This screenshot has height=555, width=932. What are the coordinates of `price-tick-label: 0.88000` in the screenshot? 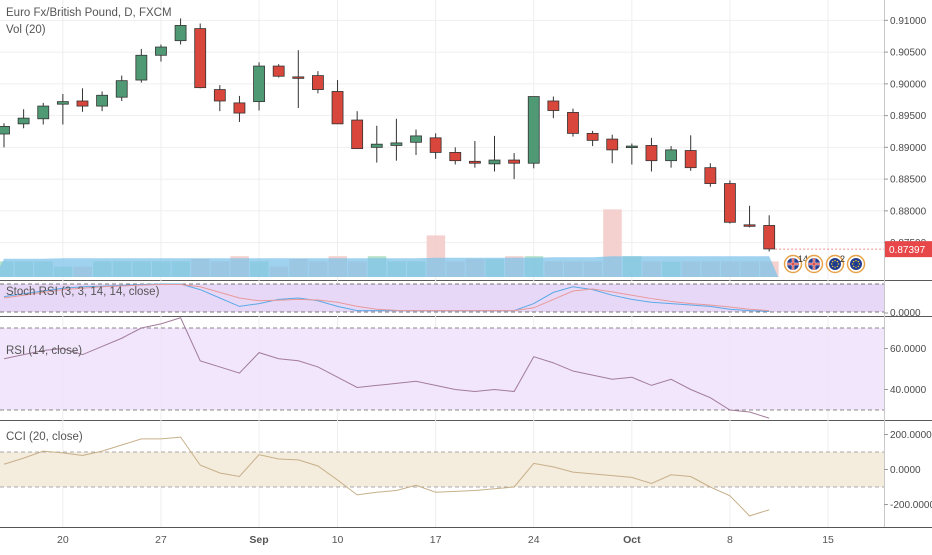 It's located at (908, 211).